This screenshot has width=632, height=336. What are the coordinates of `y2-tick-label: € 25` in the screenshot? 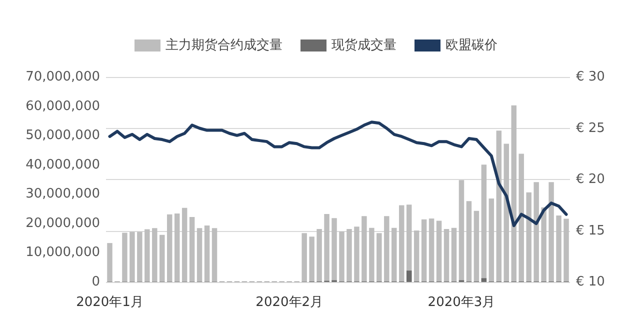 It's located at (590, 128).